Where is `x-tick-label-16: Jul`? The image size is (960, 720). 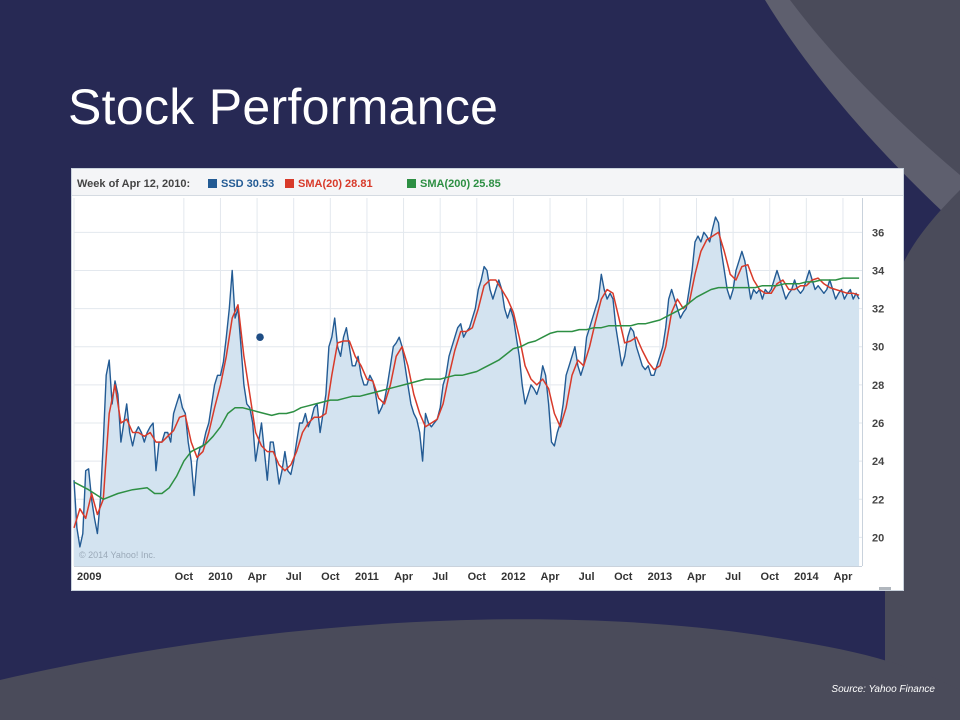
x-tick-label-16: Jul is located at coordinates (733, 577).